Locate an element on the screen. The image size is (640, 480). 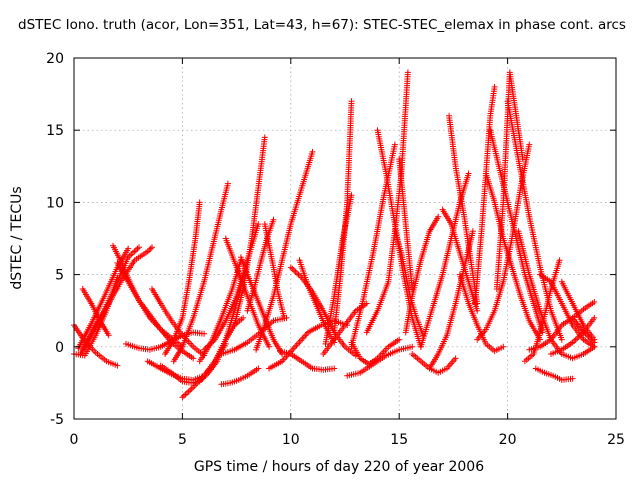
y-tick-label: 15 is located at coordinates (55, 131).